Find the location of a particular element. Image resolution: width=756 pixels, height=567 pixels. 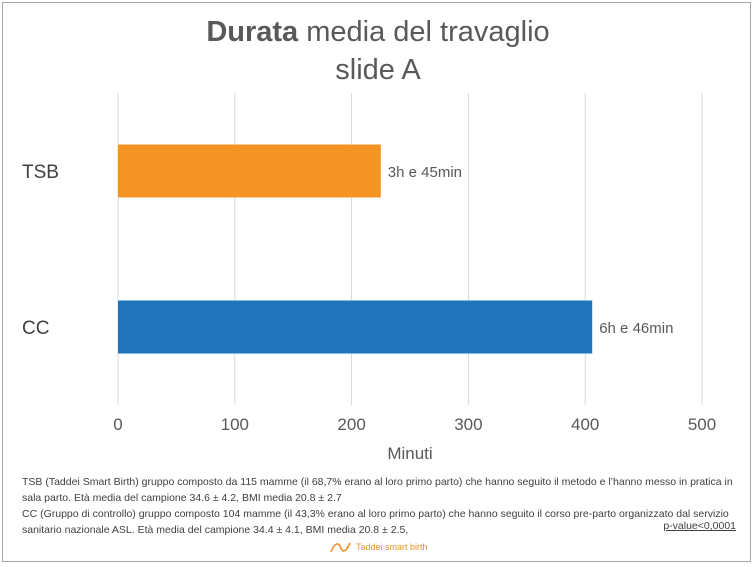

category-label-cc: CC is located at coordinates (35, 328).